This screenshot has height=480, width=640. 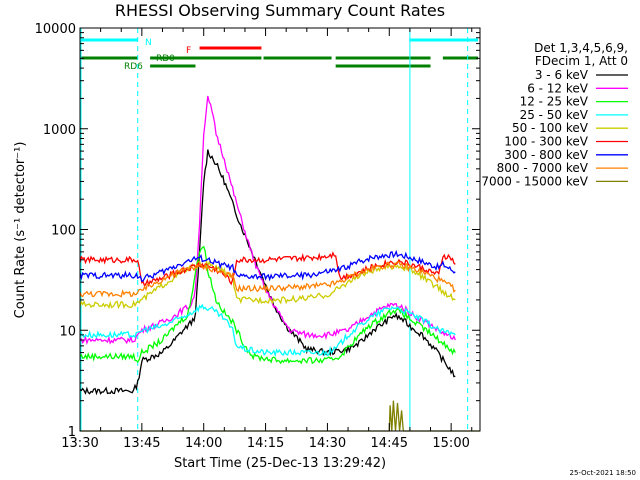 What do you see at coordinates (581, 61) in the screenshot?
I see `legend-header-line-2: FDecim 1, Att 0` at bounding box center [581, 61].